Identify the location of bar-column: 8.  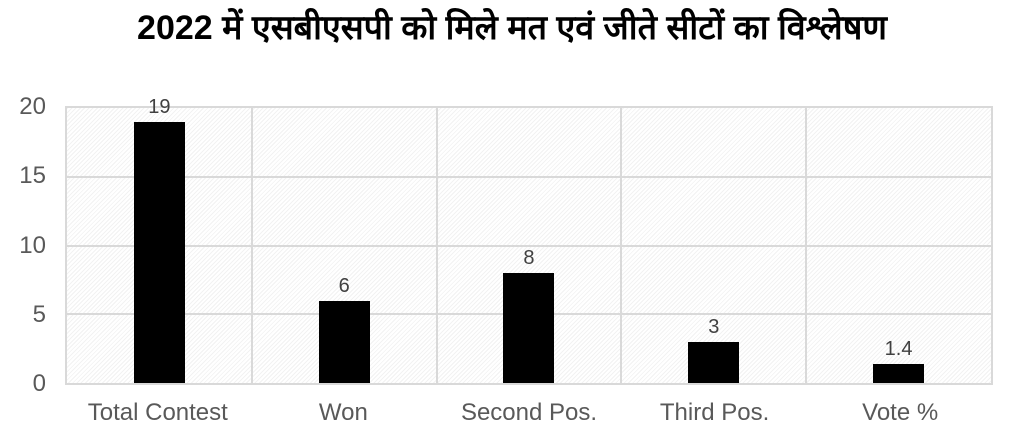
(529, 245).